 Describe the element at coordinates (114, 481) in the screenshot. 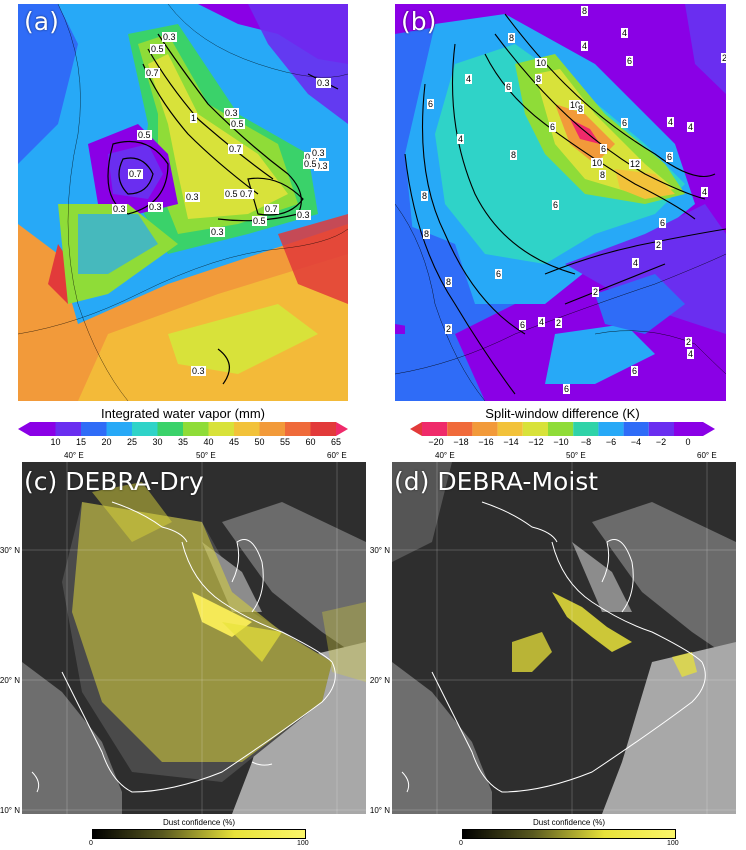

I see `panel-c-label: (c) DEBRA-Dry` at that location.